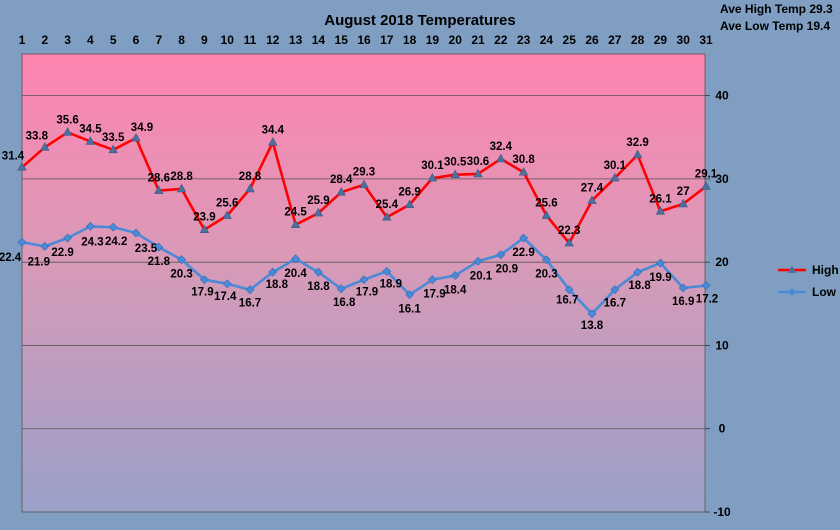 This screenshot has width=840, height=530. Describe the element at coordinates (455, 163) in the screenshot. I see `high-data-label: 30.5` at that location.